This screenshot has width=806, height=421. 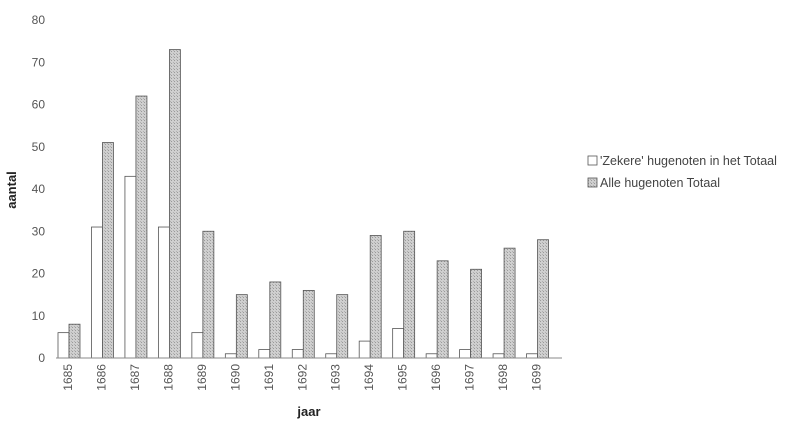 I want to click on x-tick-label: 1685, so click(x=68, y=377).